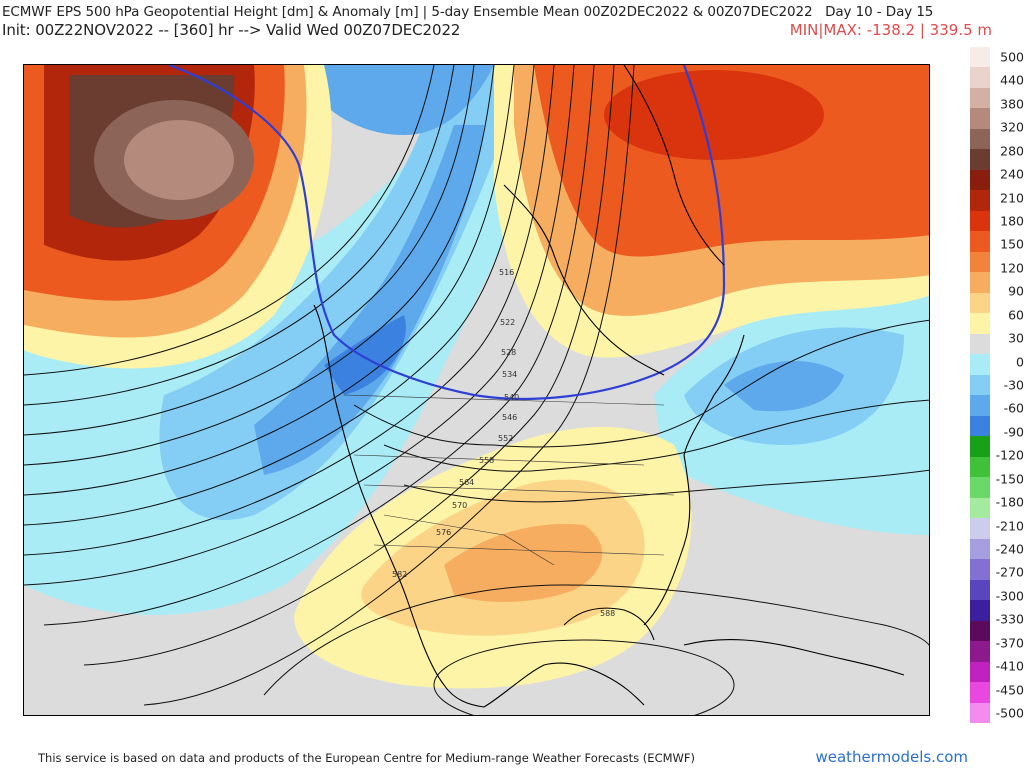  Describe the element at coordinates (1016, 338) in the screenshot. I see `colorbar-label: 30` at that location.